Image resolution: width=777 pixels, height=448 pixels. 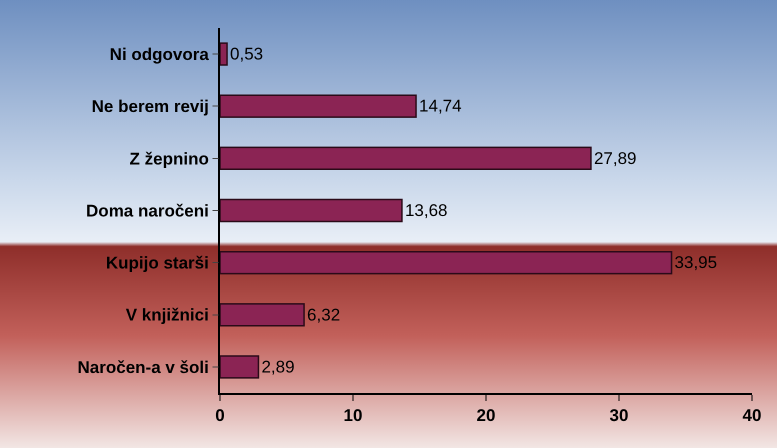 I want to click on data-label: 2,89, so click(x=278, y=366).